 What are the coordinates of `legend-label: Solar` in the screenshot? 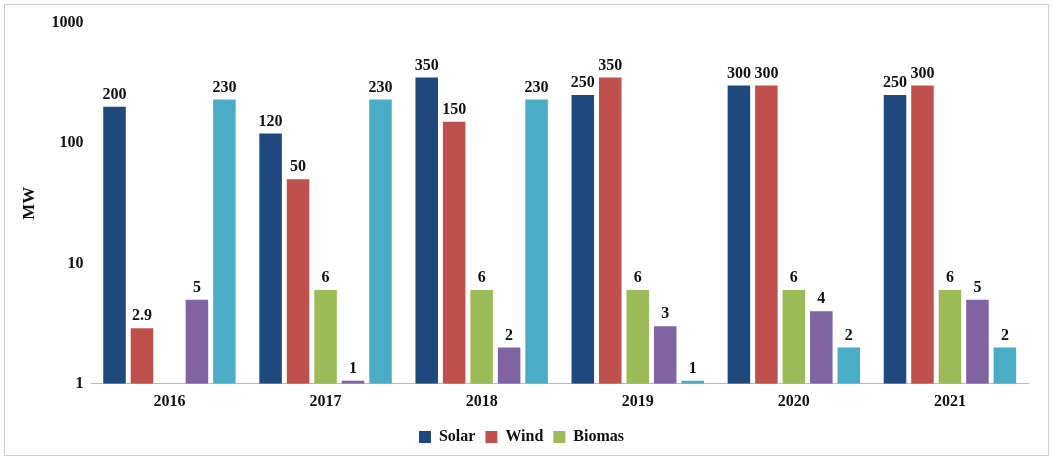 It's located at (457, 436).